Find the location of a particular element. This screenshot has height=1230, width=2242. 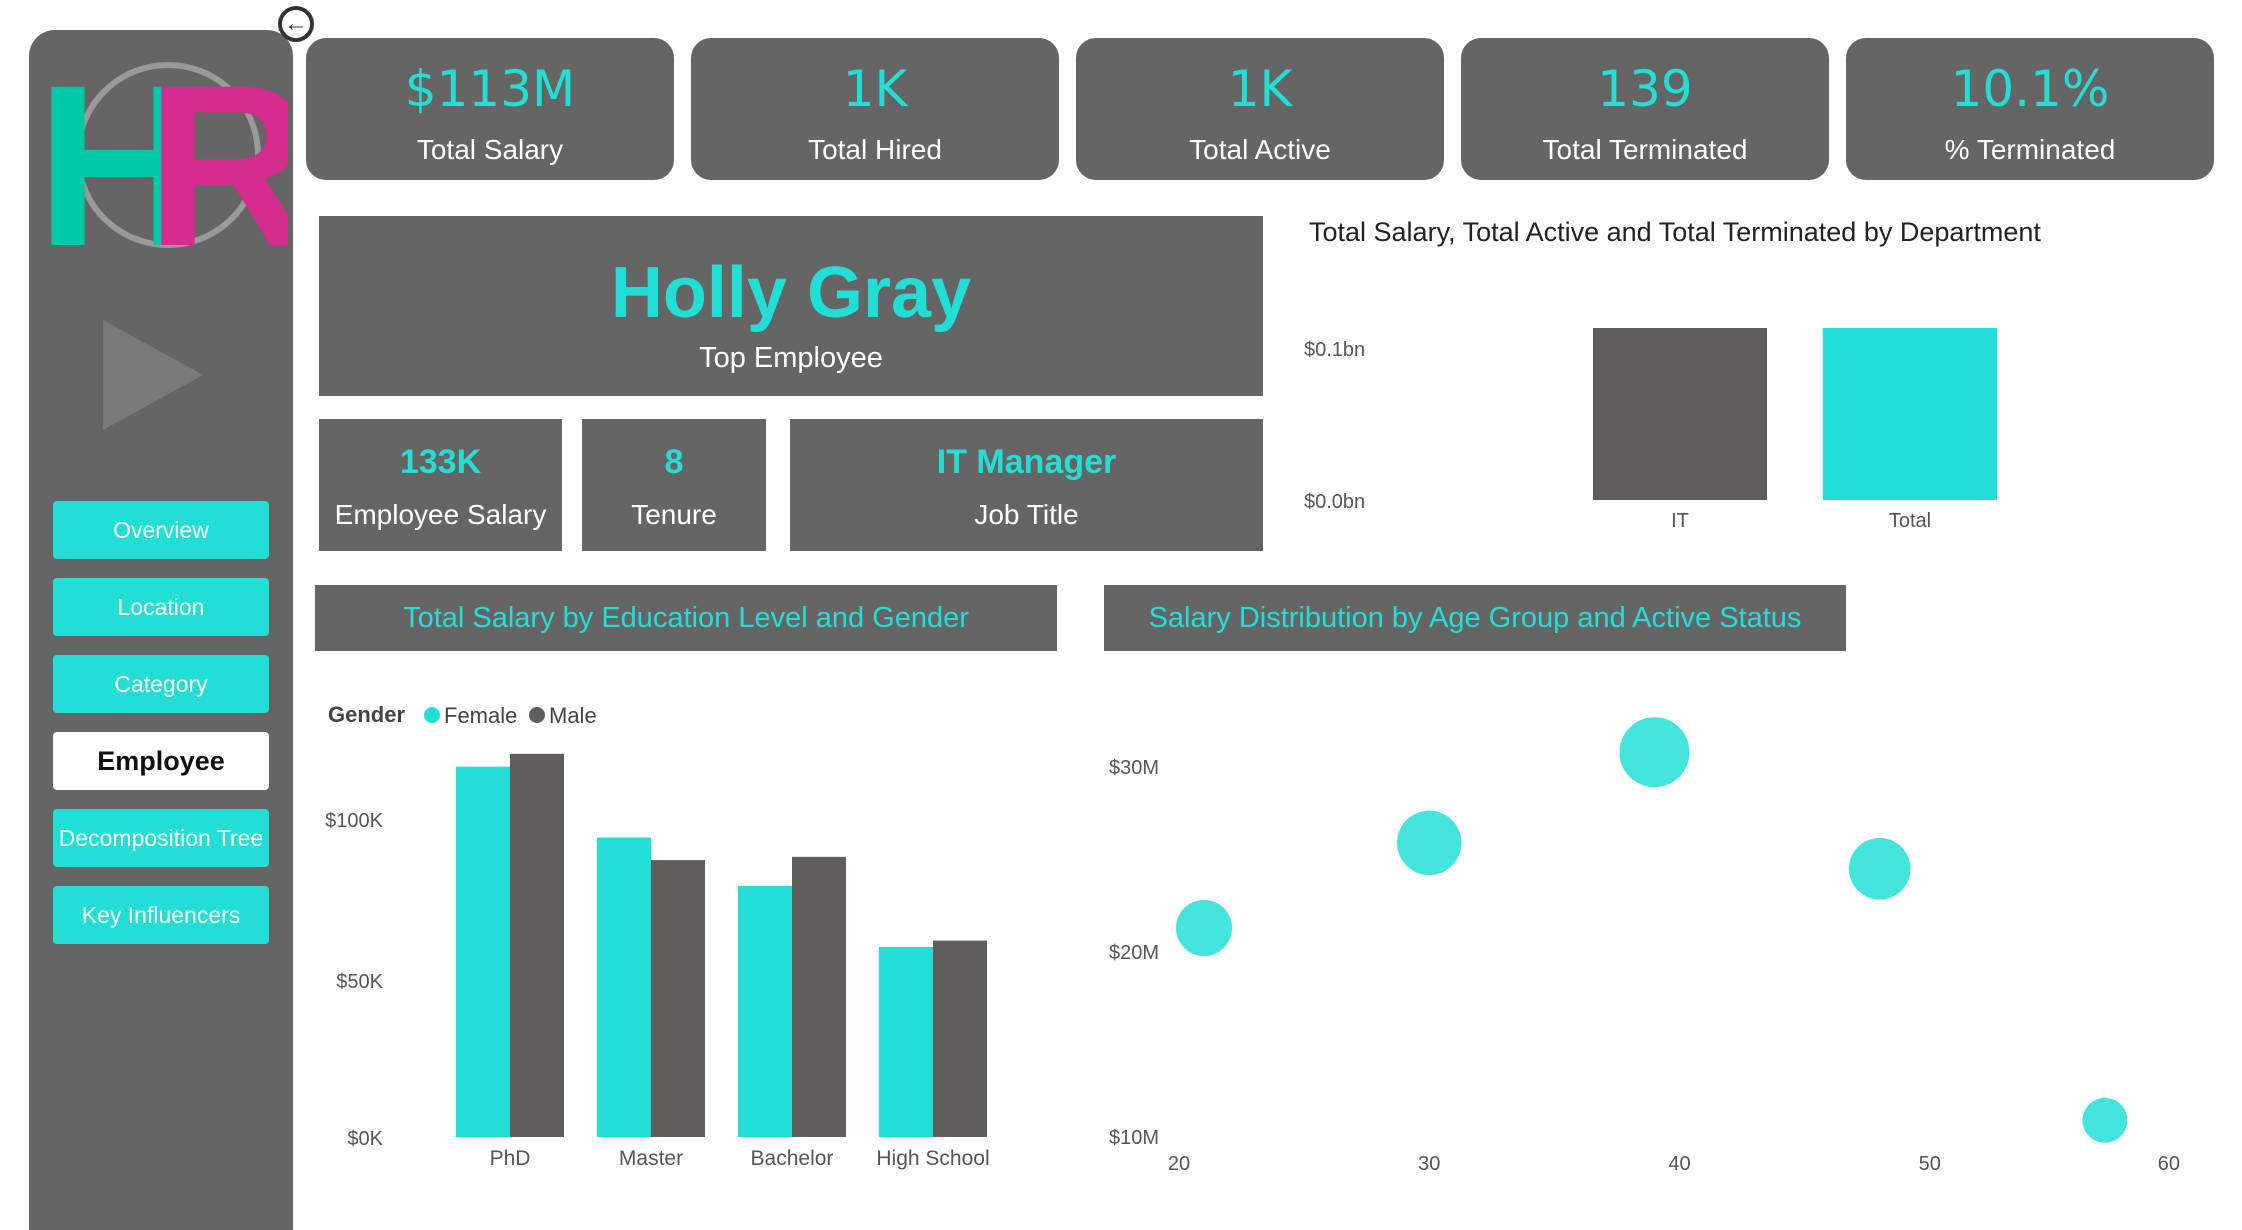

job-title-value: IT Manager is located at coordinates (1026, 462).